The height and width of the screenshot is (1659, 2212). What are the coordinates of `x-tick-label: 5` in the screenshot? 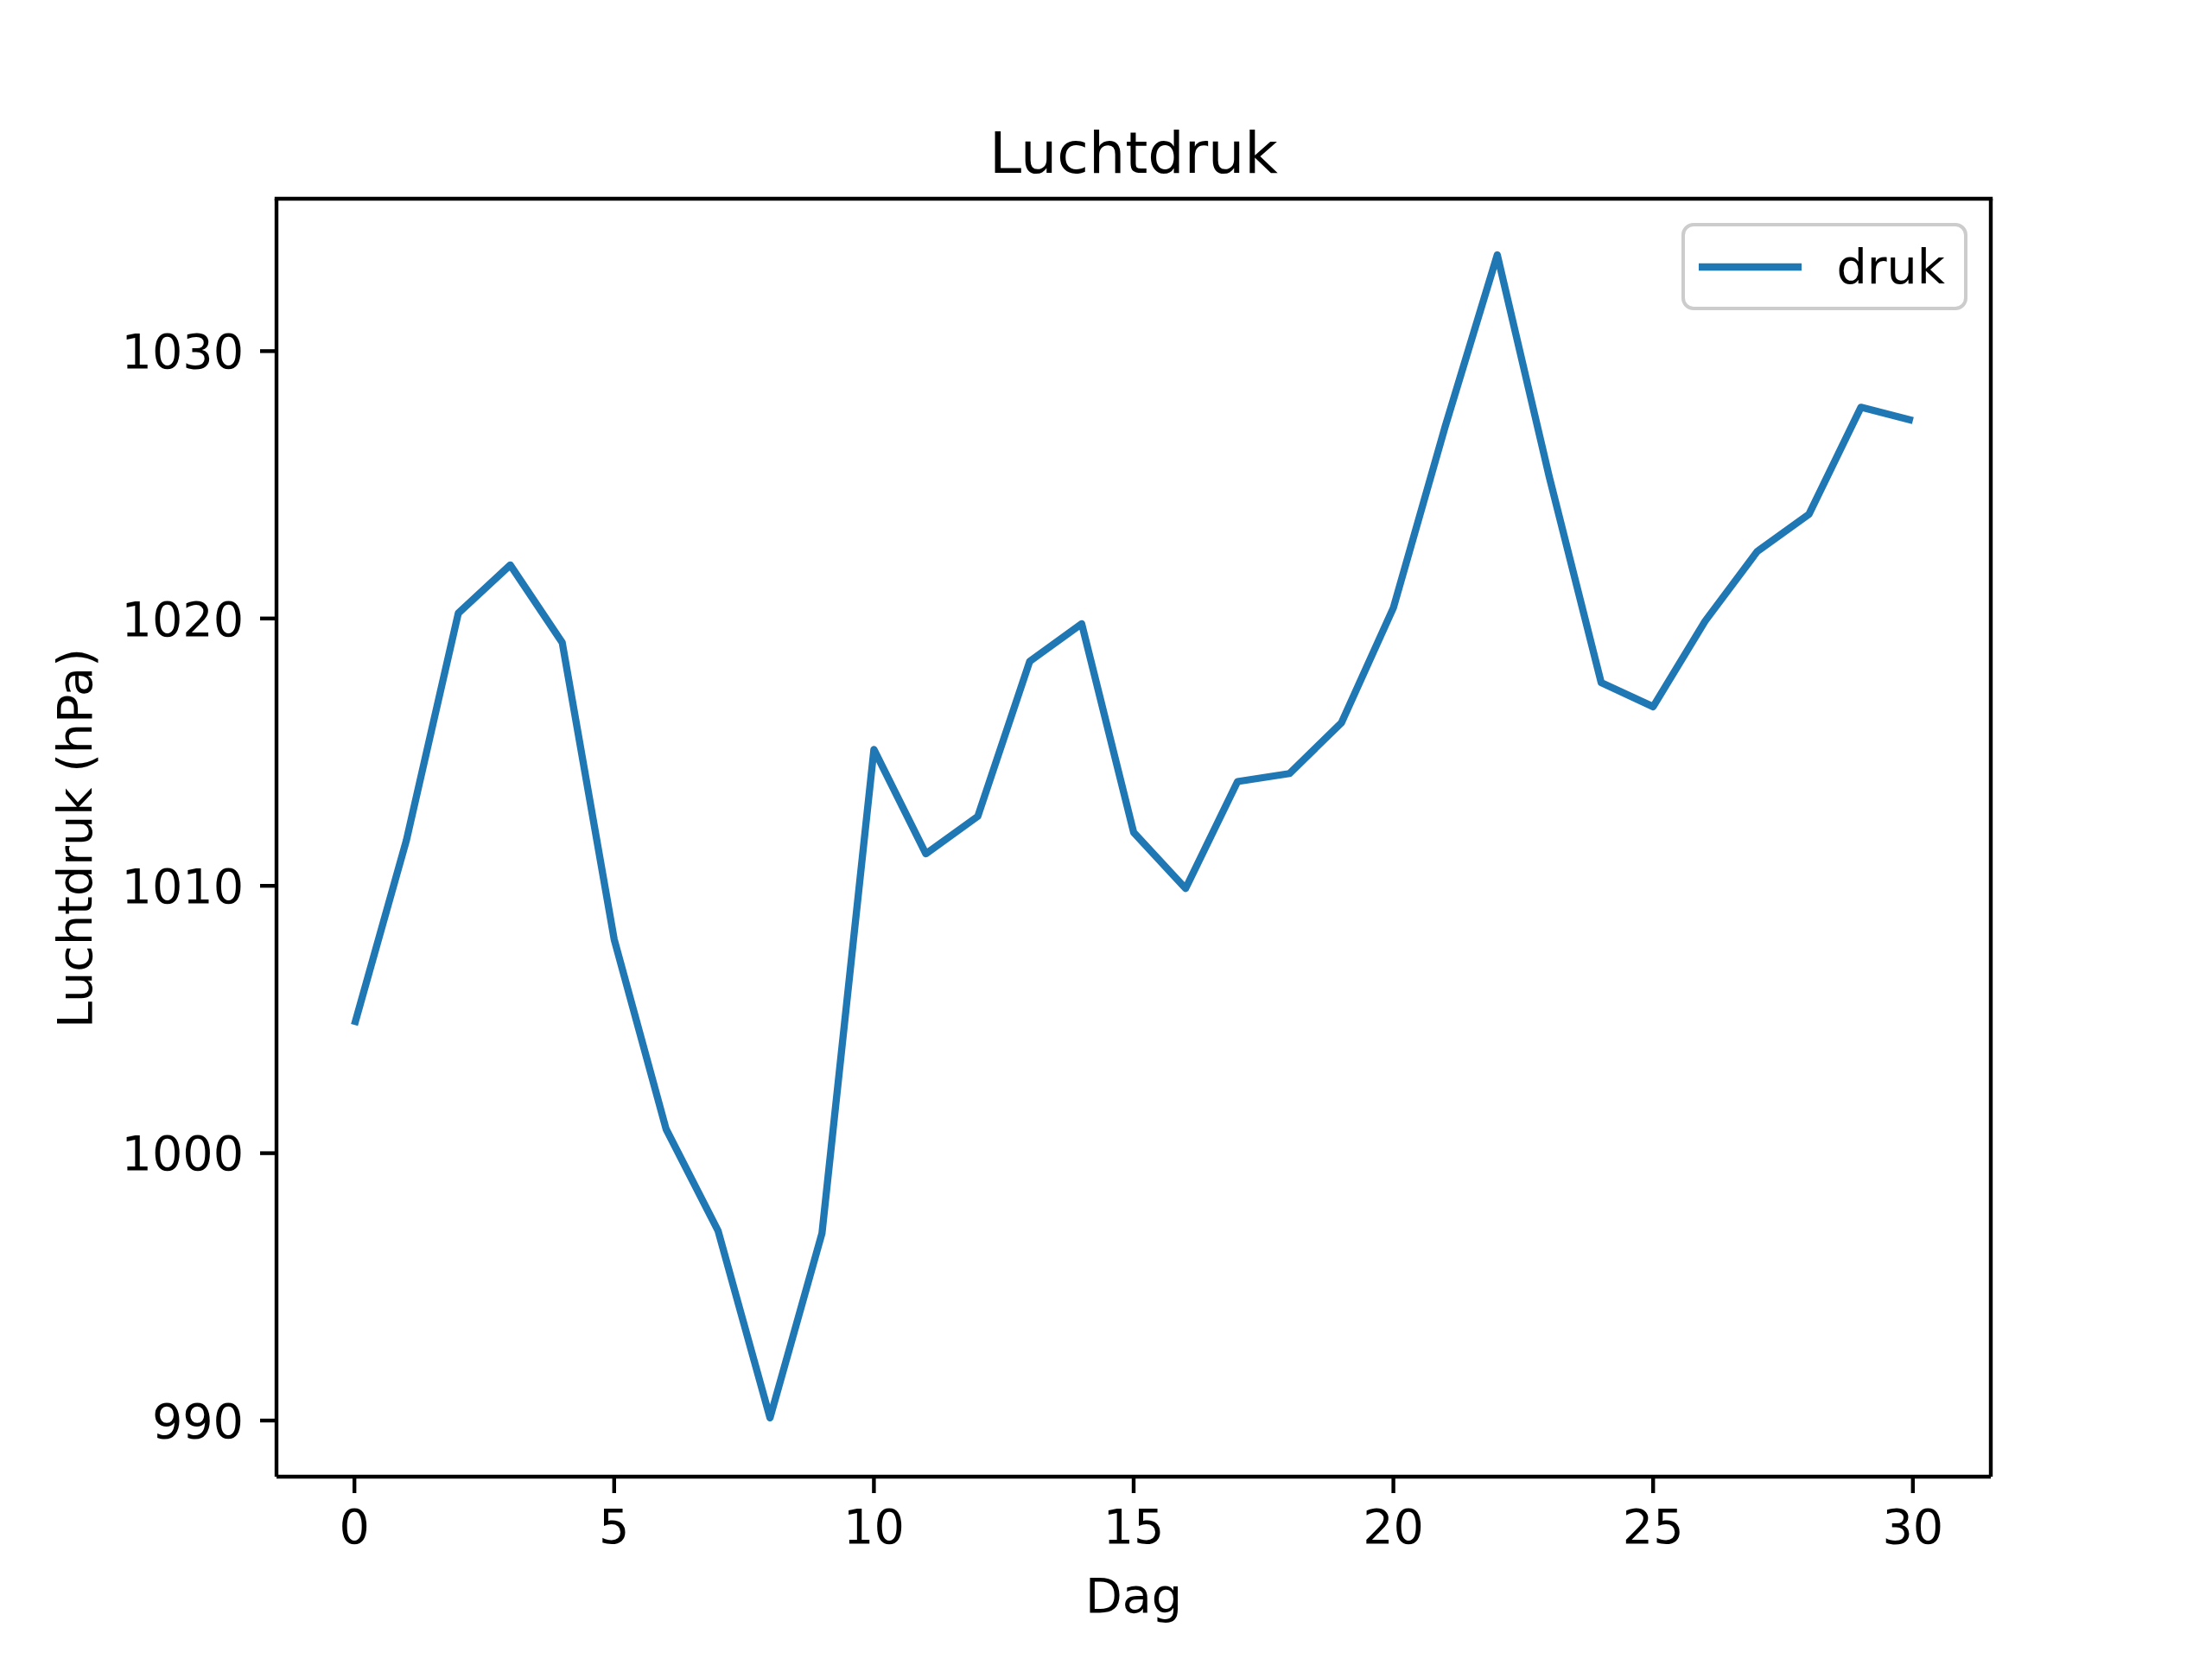 It's located at (614, 1526).